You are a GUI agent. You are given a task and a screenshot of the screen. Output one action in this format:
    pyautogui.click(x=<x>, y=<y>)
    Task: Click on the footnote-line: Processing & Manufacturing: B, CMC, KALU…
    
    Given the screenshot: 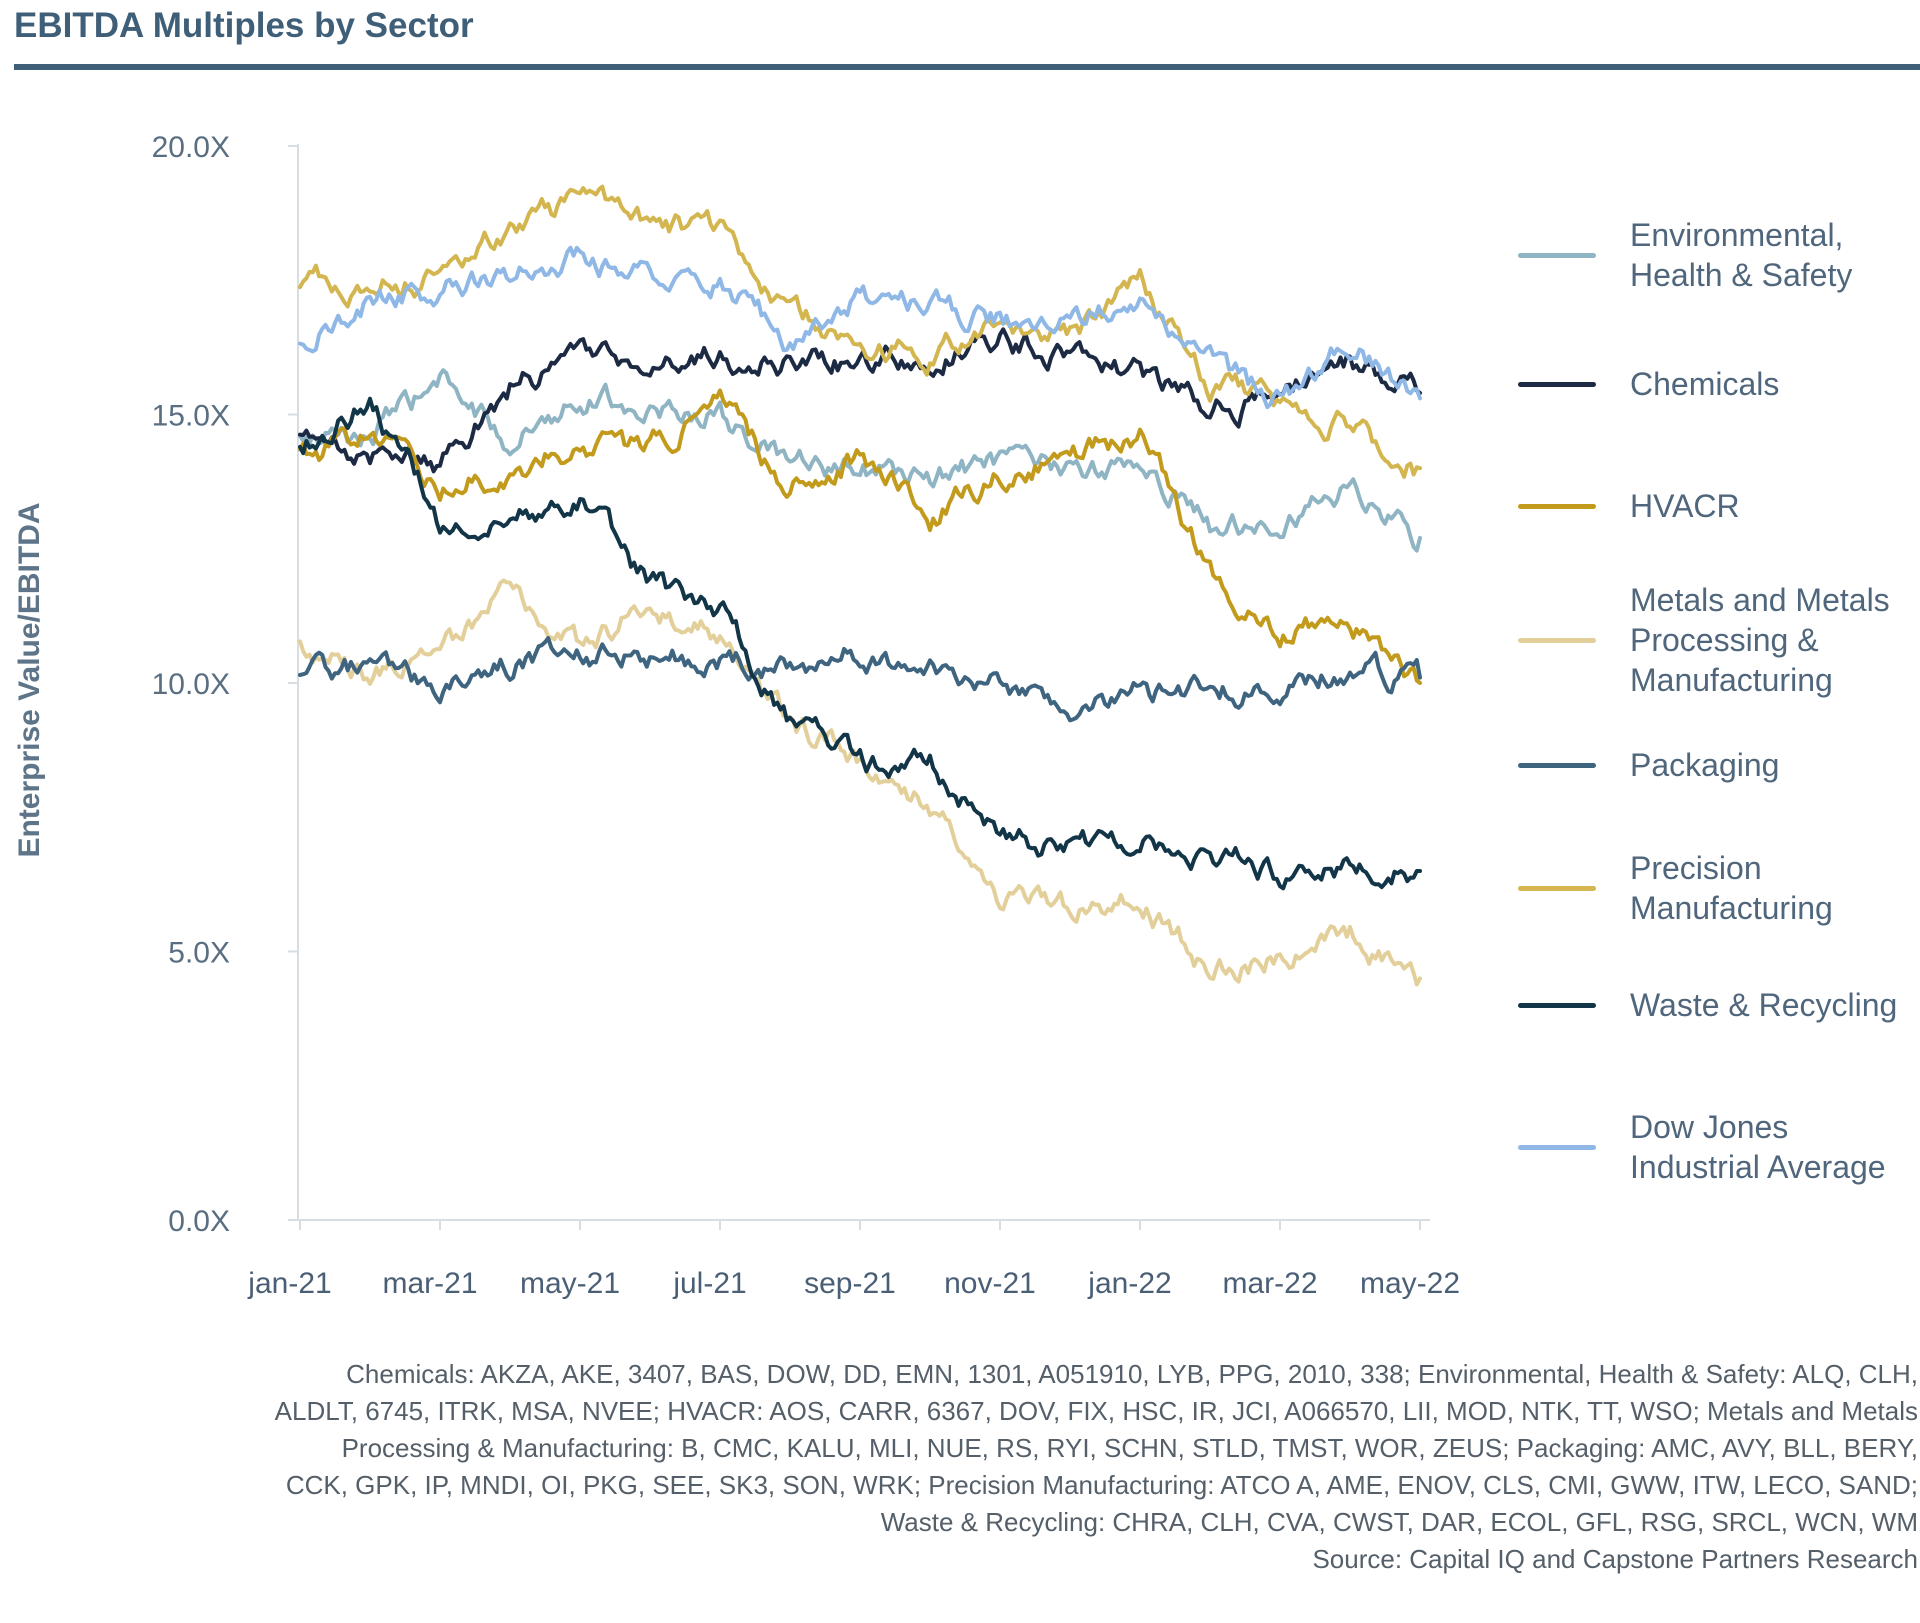 What is the action you would take?
    pyautogui.click(x=1129, y=1448)
    